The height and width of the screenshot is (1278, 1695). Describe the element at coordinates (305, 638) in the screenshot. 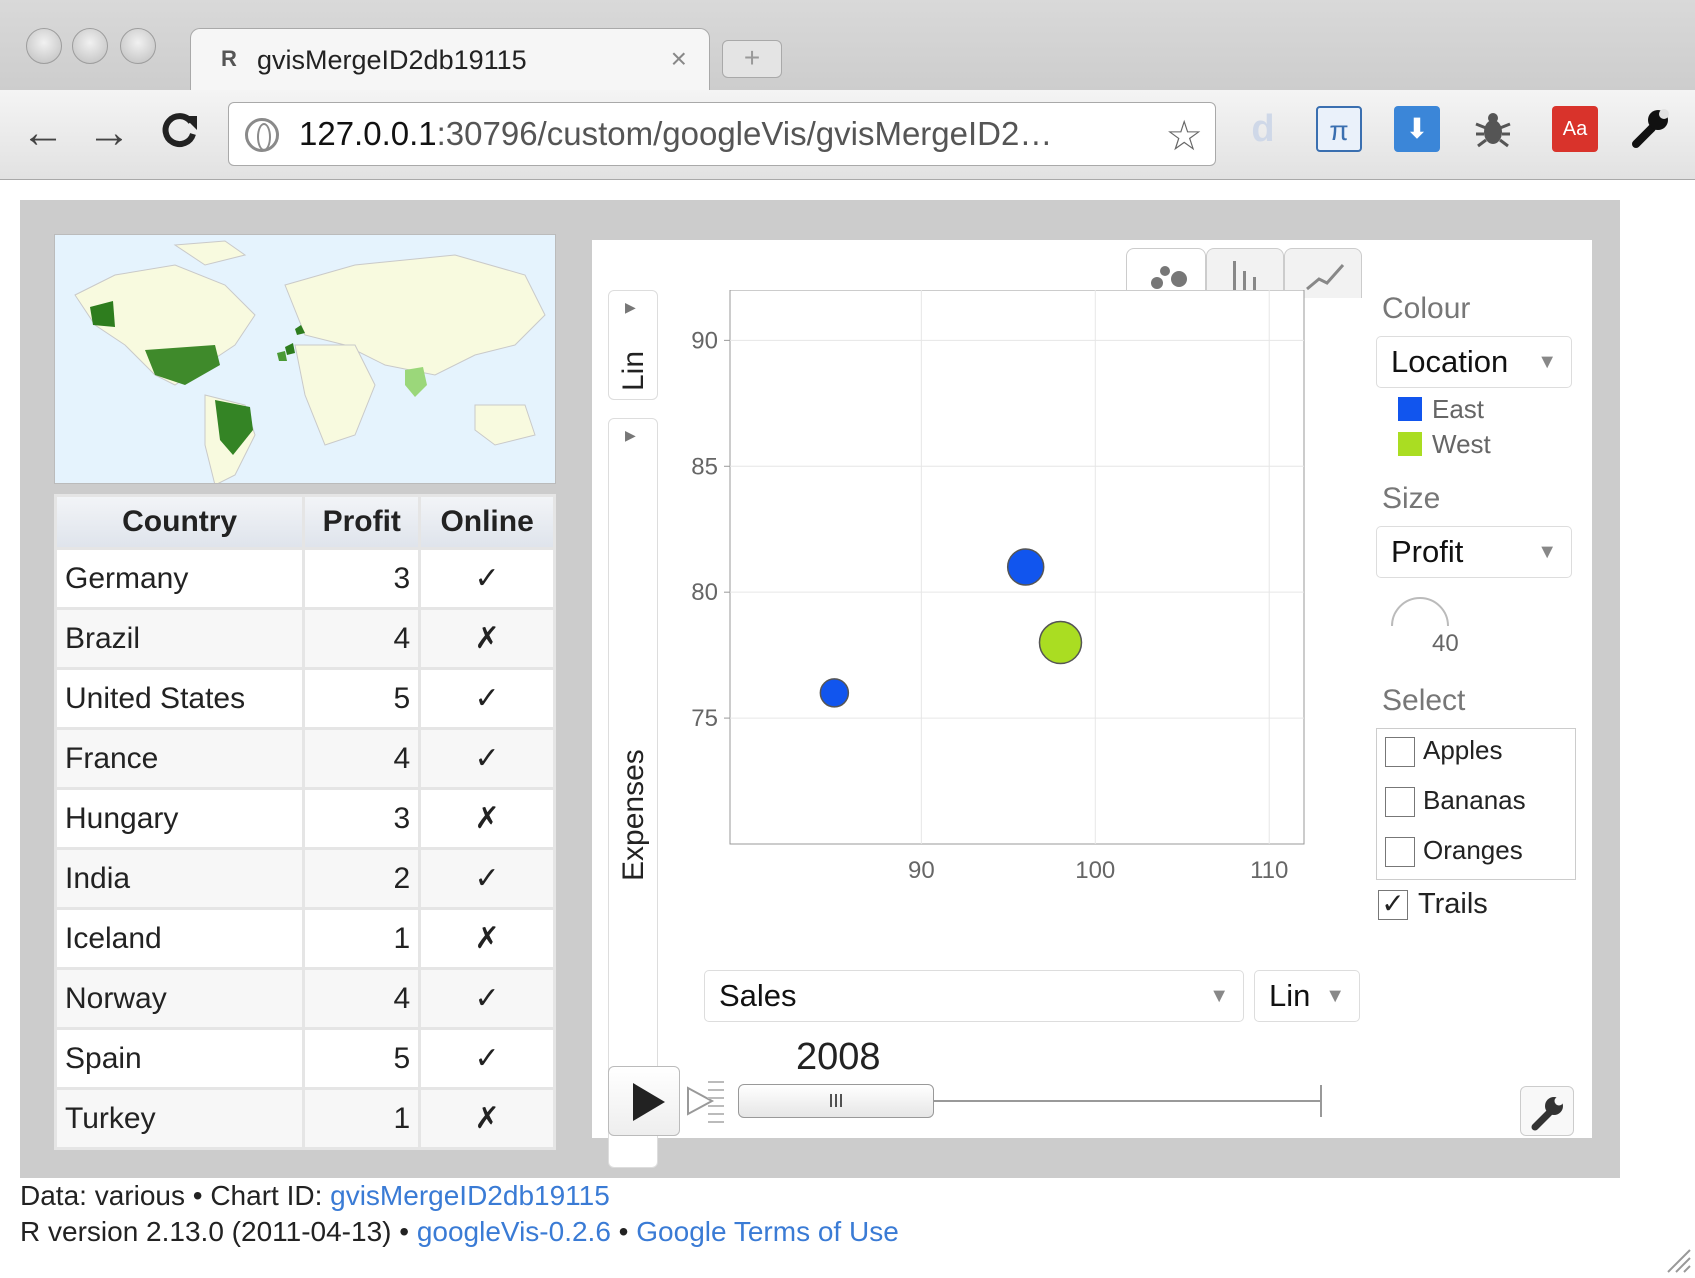

I see `table-row: Brazil 4 ✗` at that location.